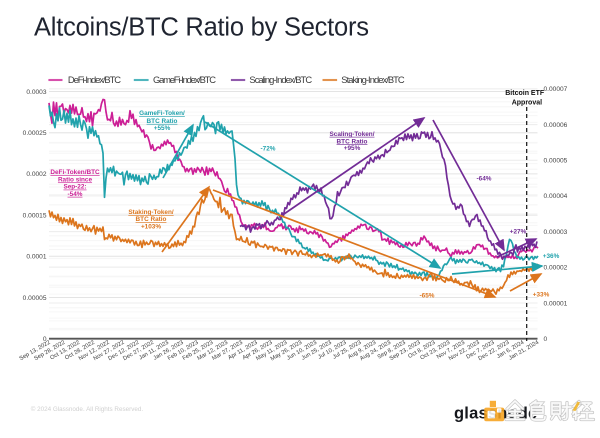  Describe the element at coordinates (36, 92) in the screenshot. I see `svg-text: 0.0003` at that location.